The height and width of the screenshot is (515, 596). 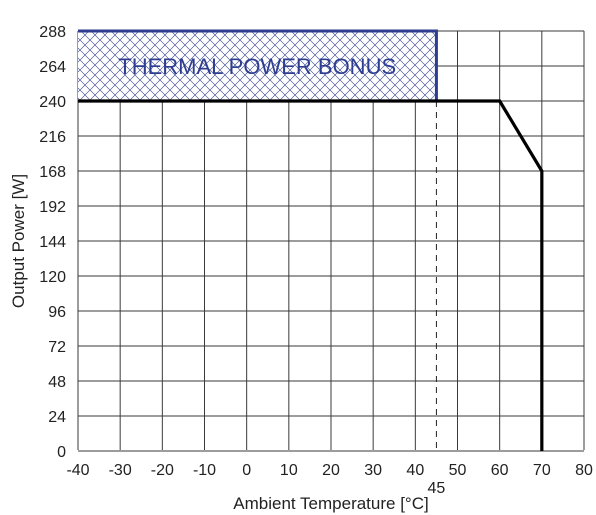 What do you see at coordinates (330, 503) in the screenshot?
I see `x-axis-label: Ambient Temperature [°C]` at bounding box center [330, 503].